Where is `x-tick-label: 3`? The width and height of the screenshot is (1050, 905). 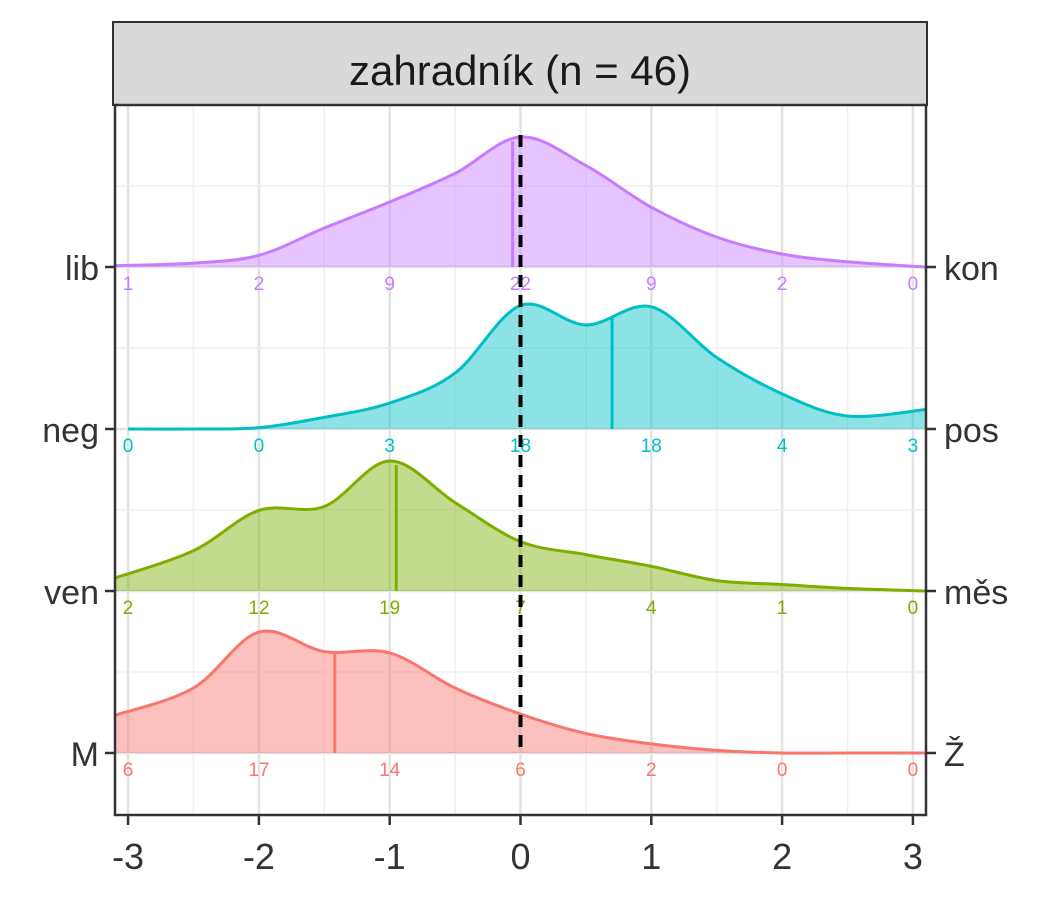
x-tick-label: 3 is located at coordinates (913, 856).